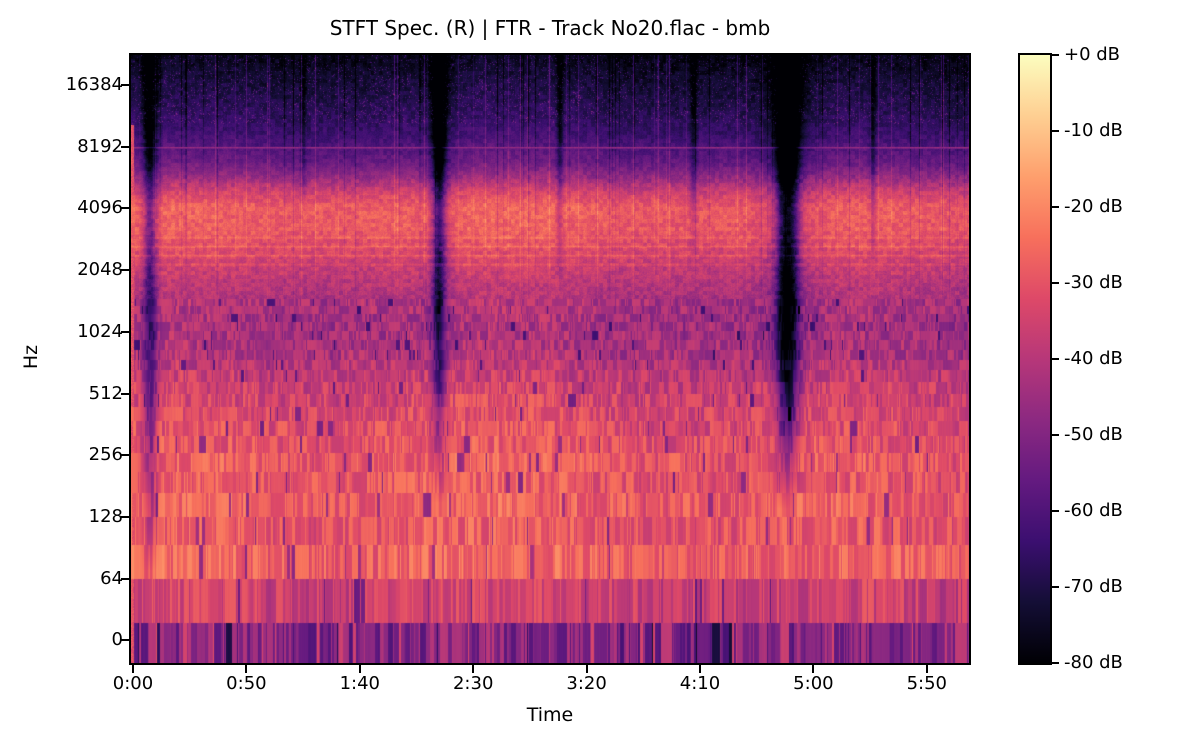  What do you see at coordinates (1093, 586) in the screenshot?
I see `colorbar-tick-label: -70 dB` at bounding box center [1093, 586].